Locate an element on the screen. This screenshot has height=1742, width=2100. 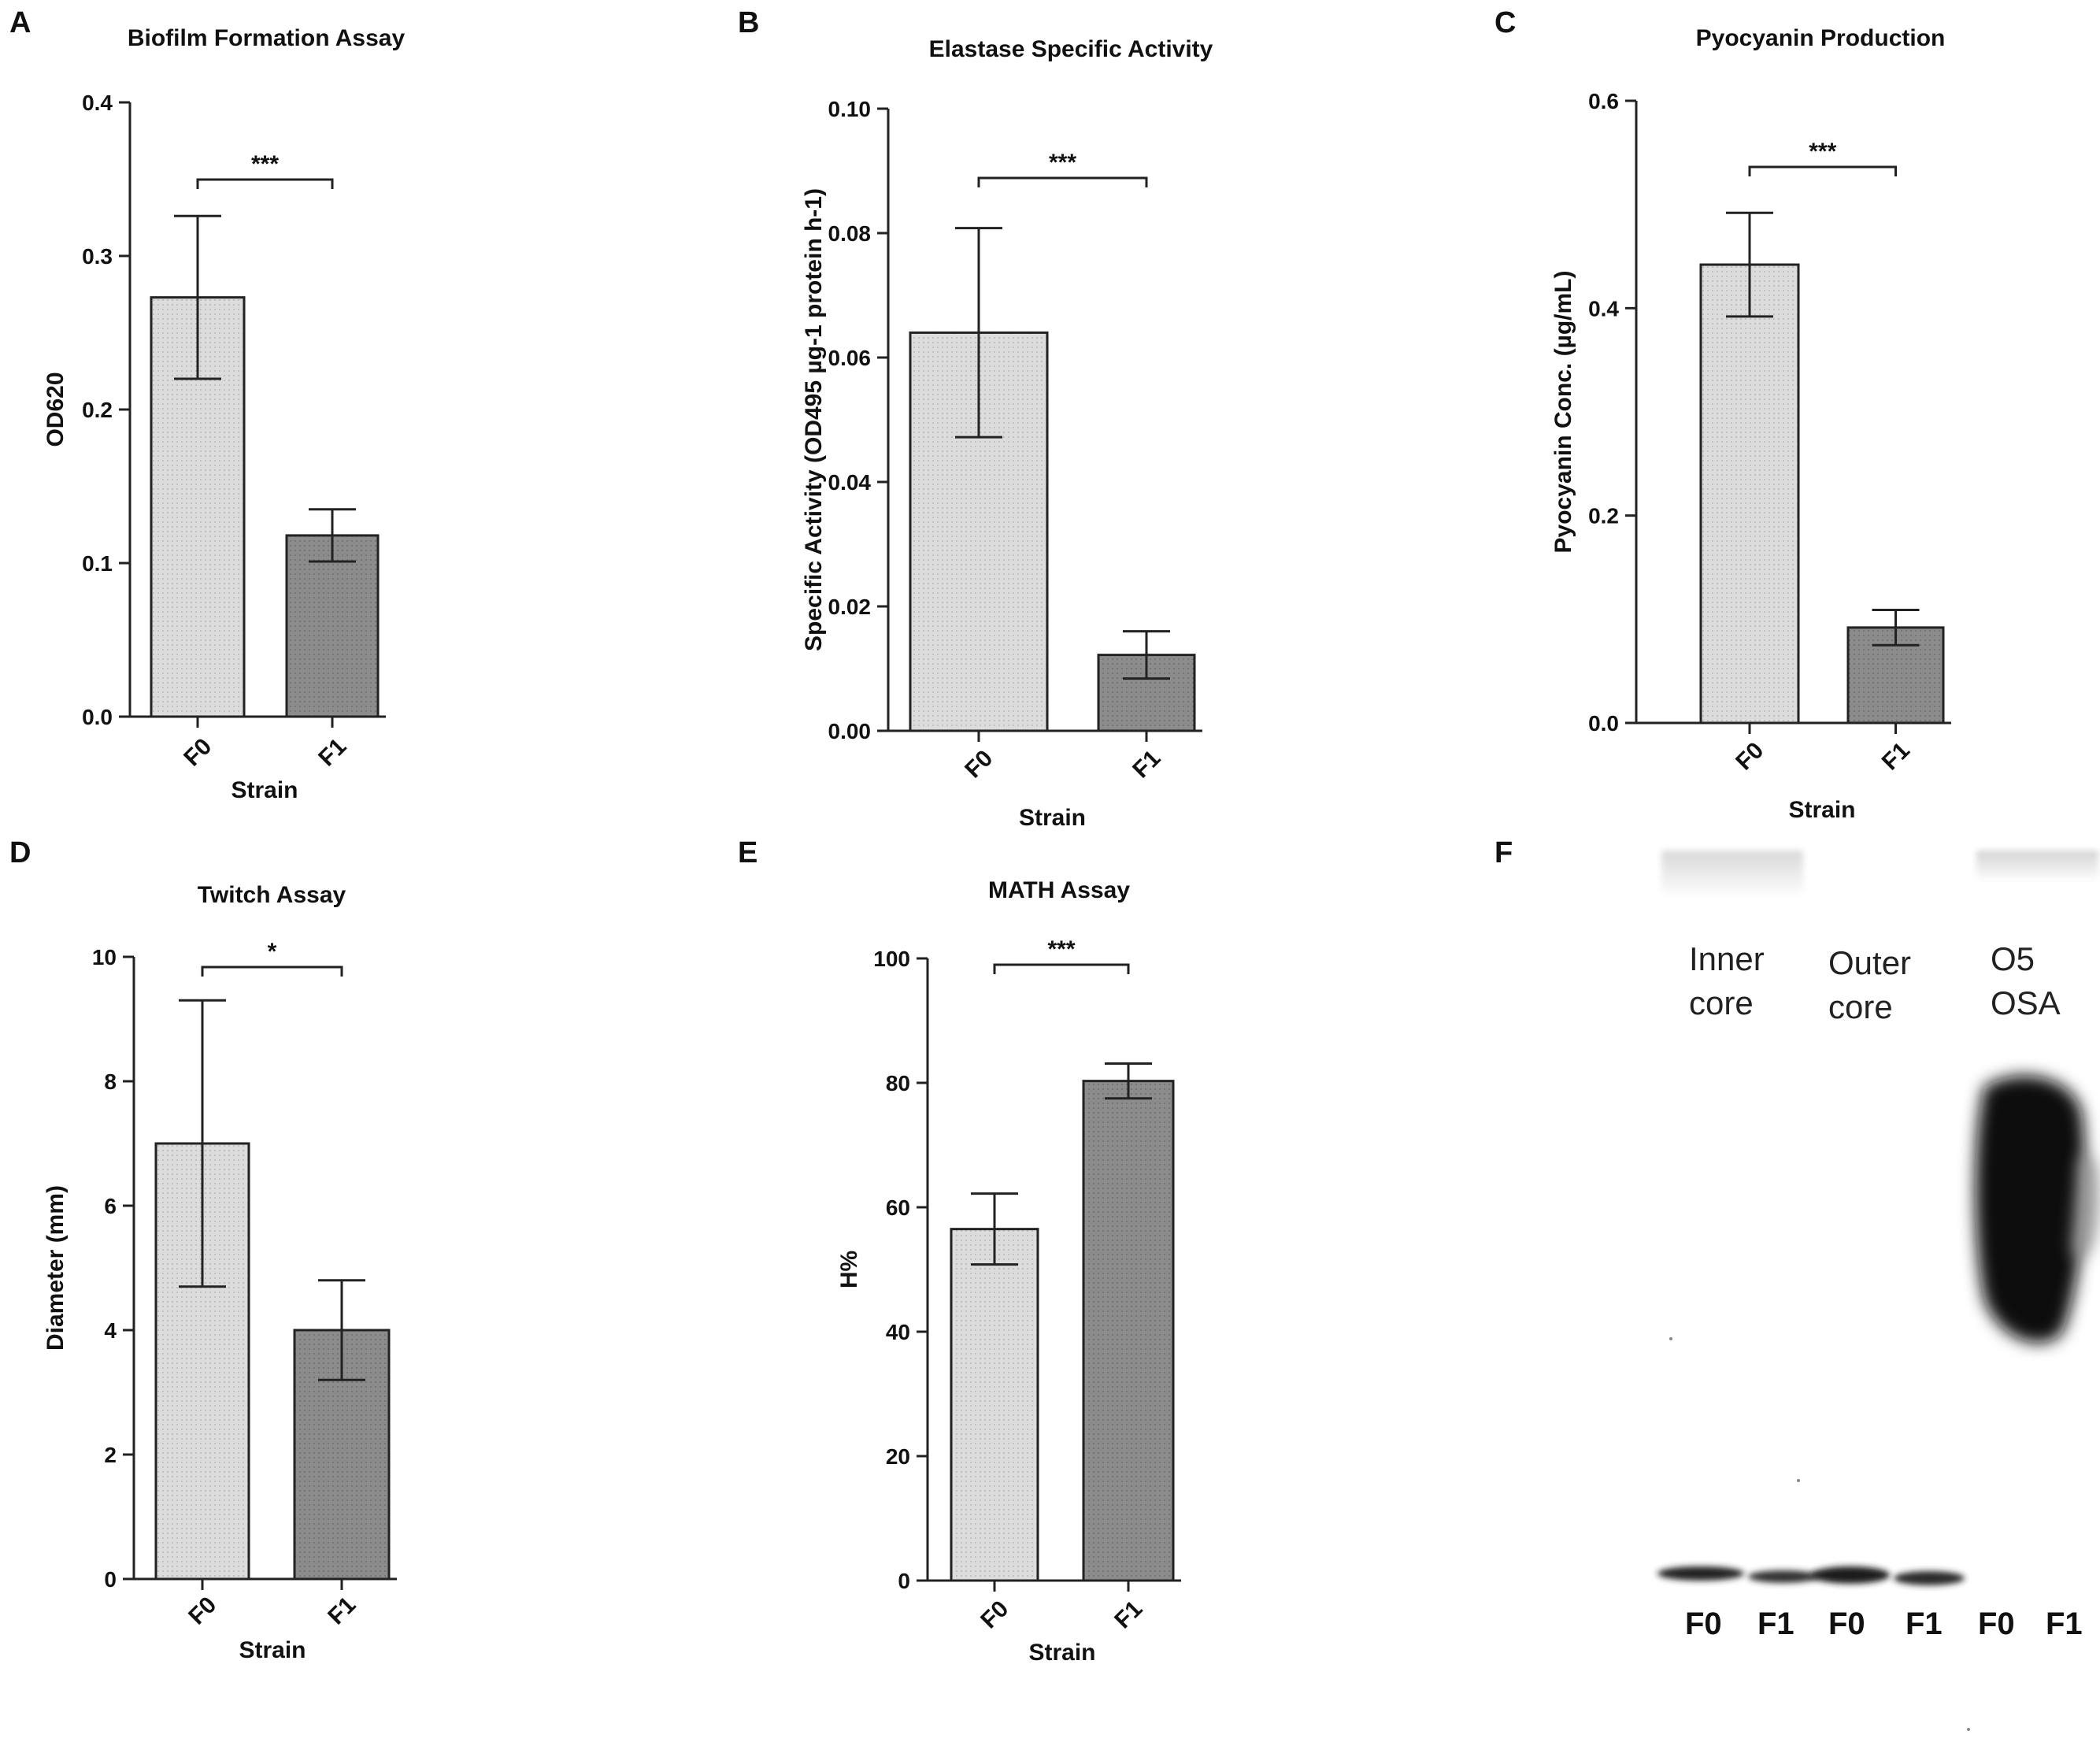
y-tick-label: 10 is located at coordinates (105, 957).